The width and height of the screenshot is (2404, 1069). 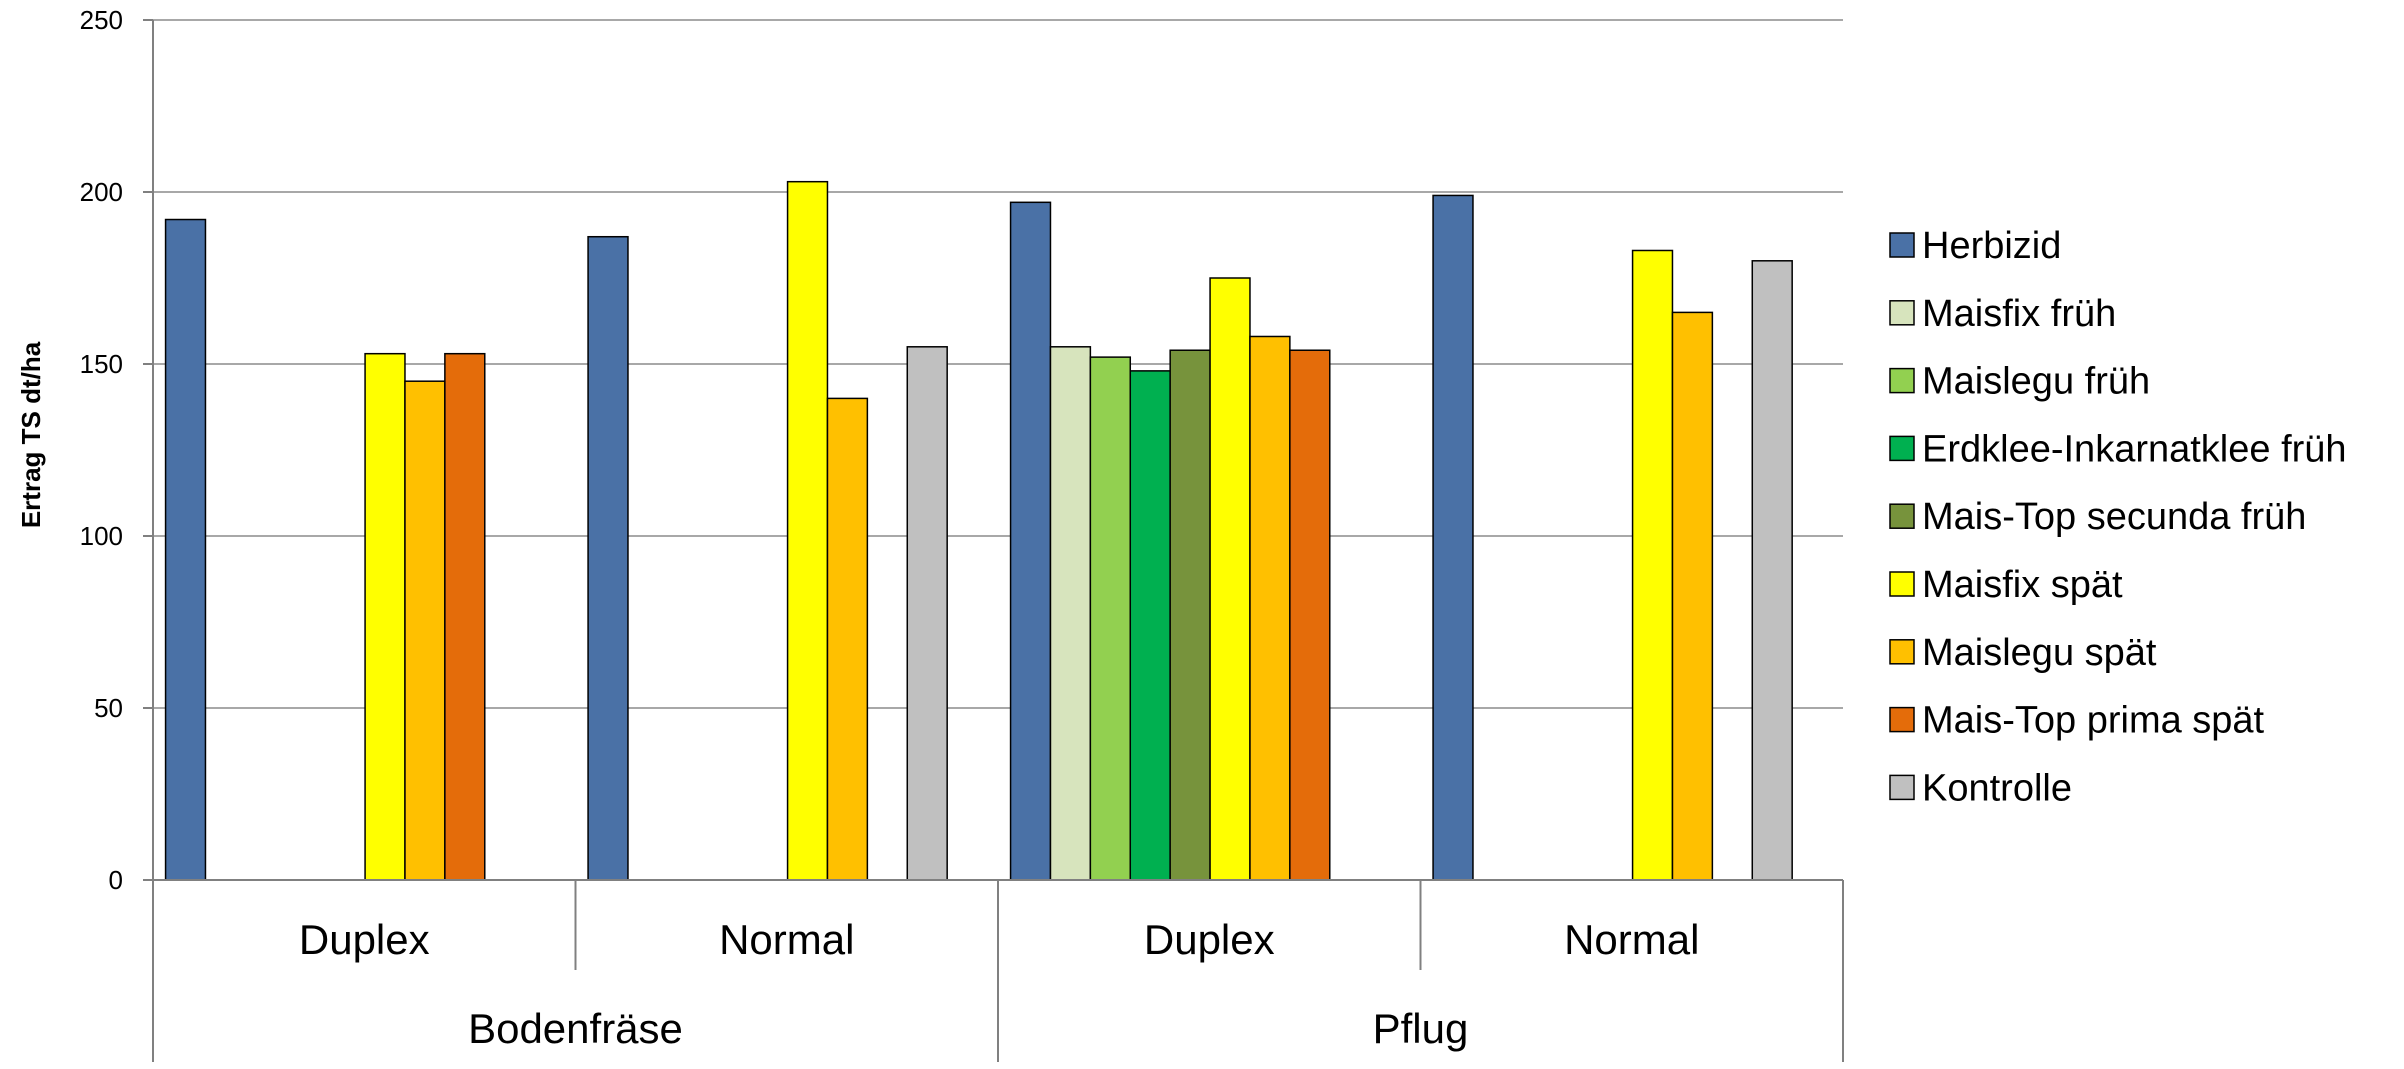 What do you see at coordinates (1421, 1028) in the screenshot?
I see `group-label: Pflug` at bounding box center [1421, 1028].